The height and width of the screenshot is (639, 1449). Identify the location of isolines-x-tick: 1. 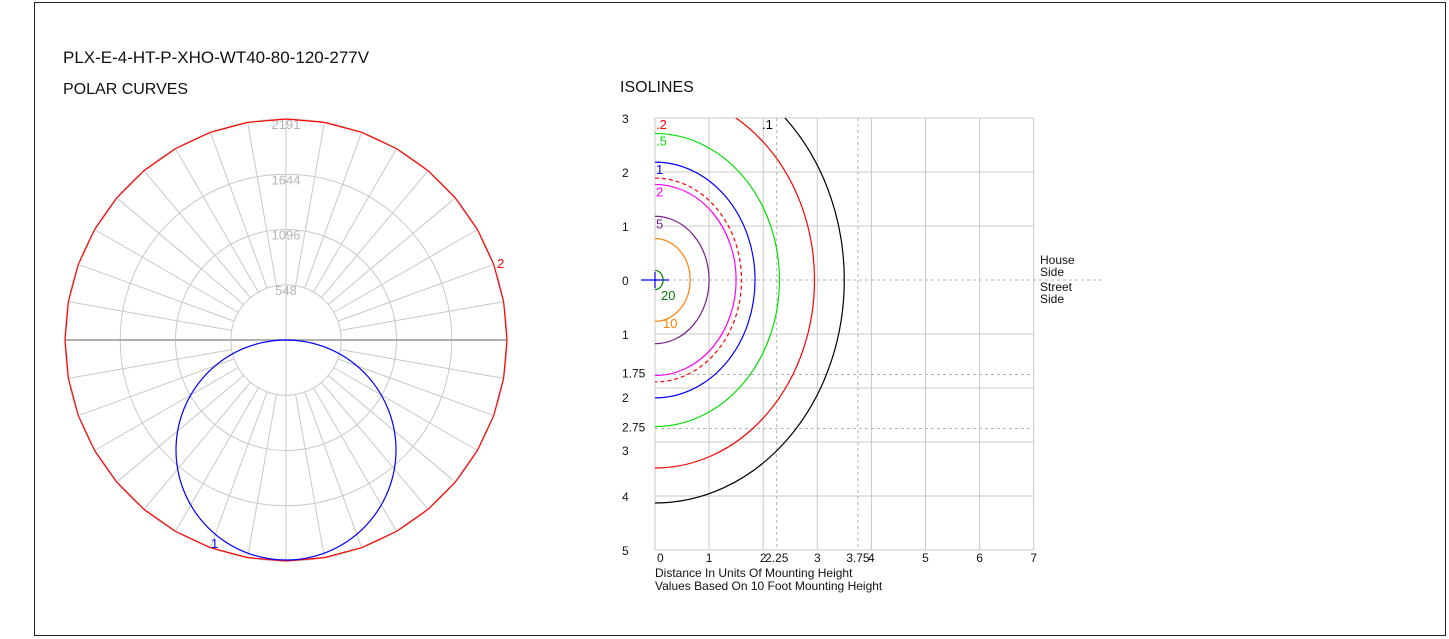
(709, 558).